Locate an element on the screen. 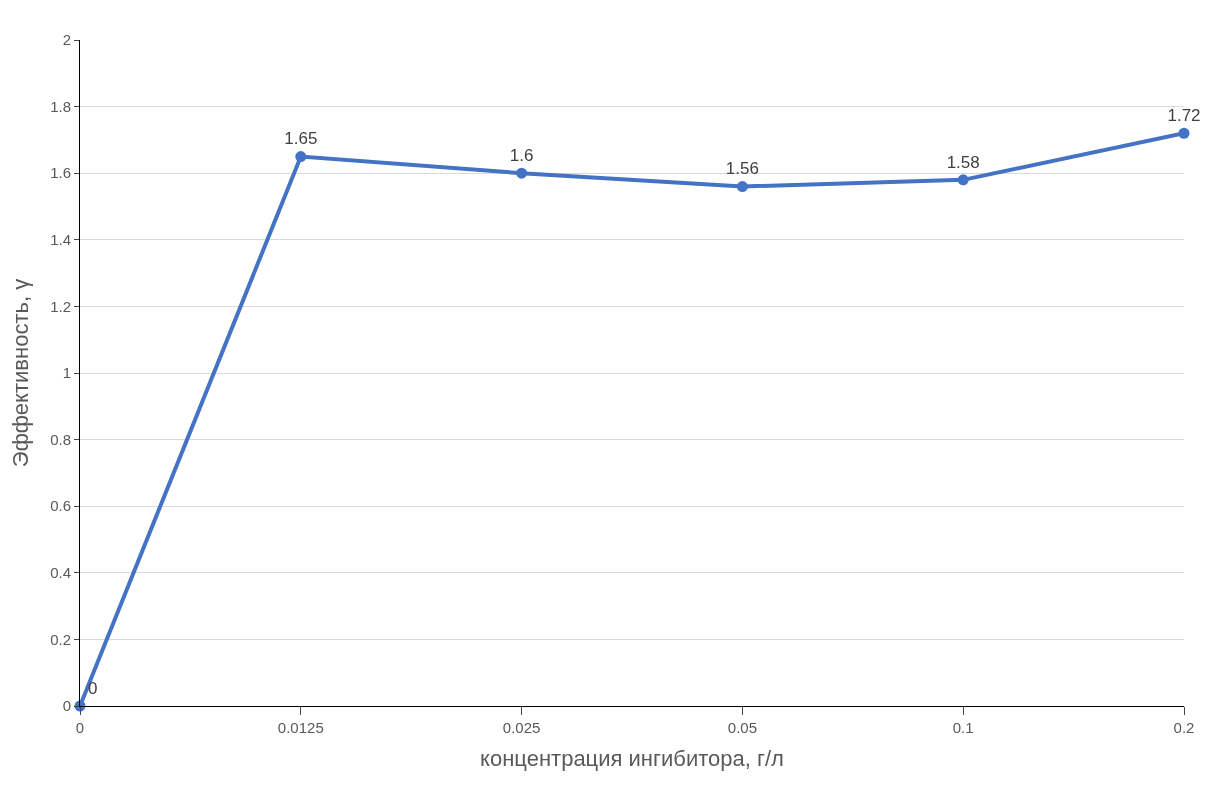  y-tick-label: 2 is located at coordinates (66, 40).